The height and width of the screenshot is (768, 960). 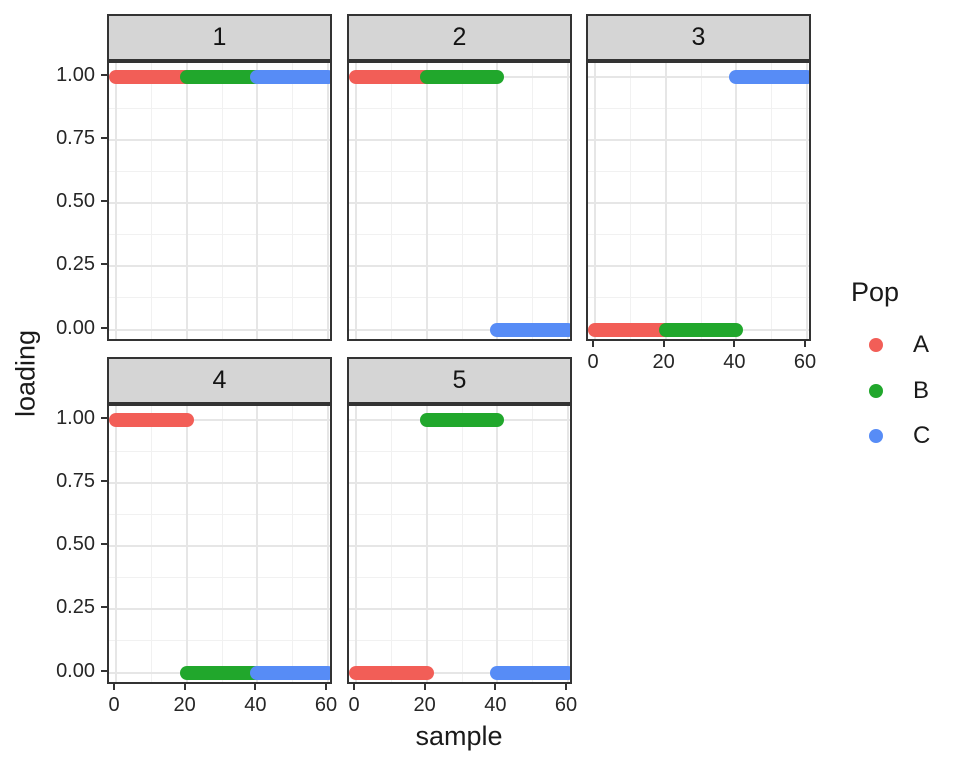 I want to click on facet-strip: 5, so click(x=459, y=380).